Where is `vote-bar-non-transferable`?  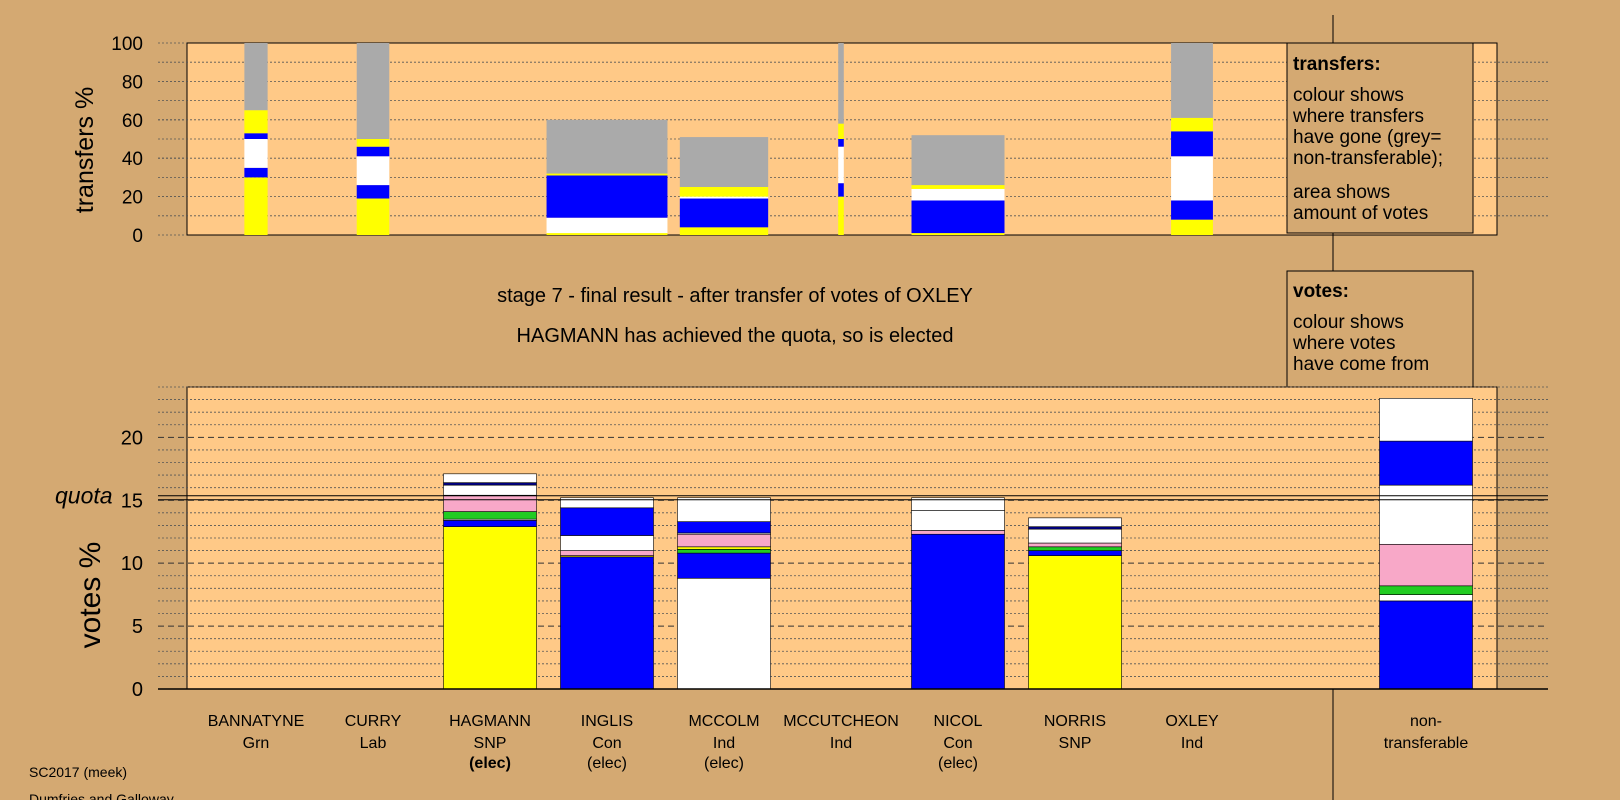
vote-bar-non-transferable is located at coordinates (1426, 544).